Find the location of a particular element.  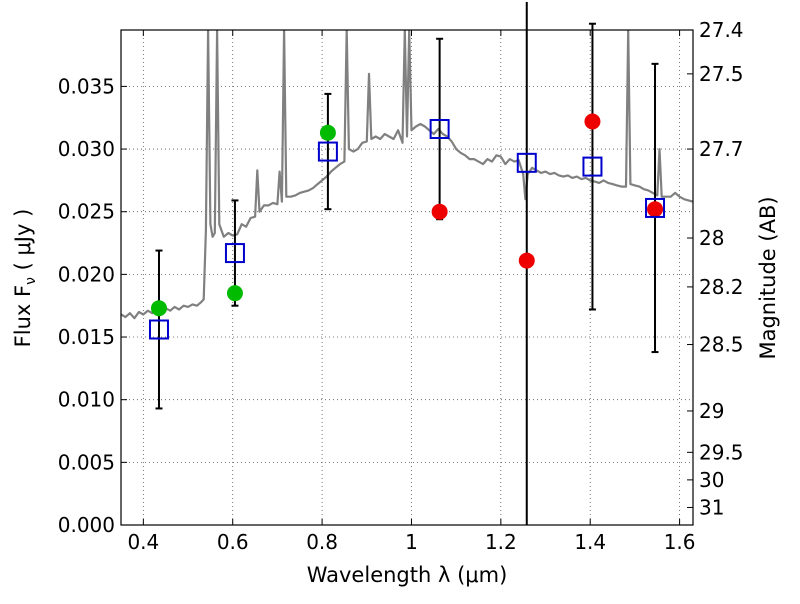

y2-tick-label: 28.2 is located at coordinates (721, 287).